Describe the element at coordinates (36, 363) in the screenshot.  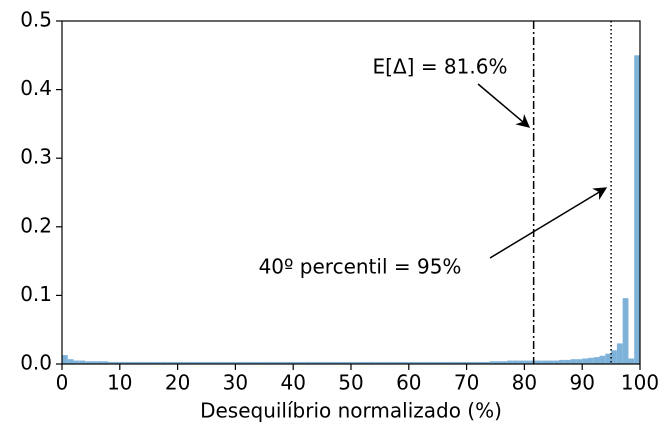
I see `y-tick-label: 0.0` at that location.